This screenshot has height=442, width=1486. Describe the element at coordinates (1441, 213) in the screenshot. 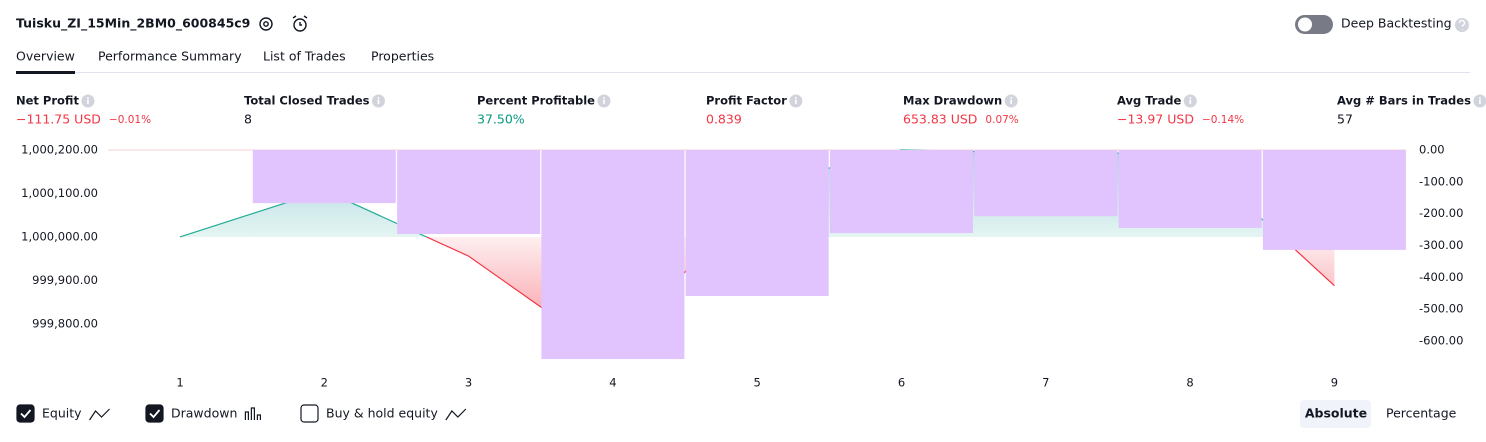

I see `y2-tick-label: -200.00` at that location.